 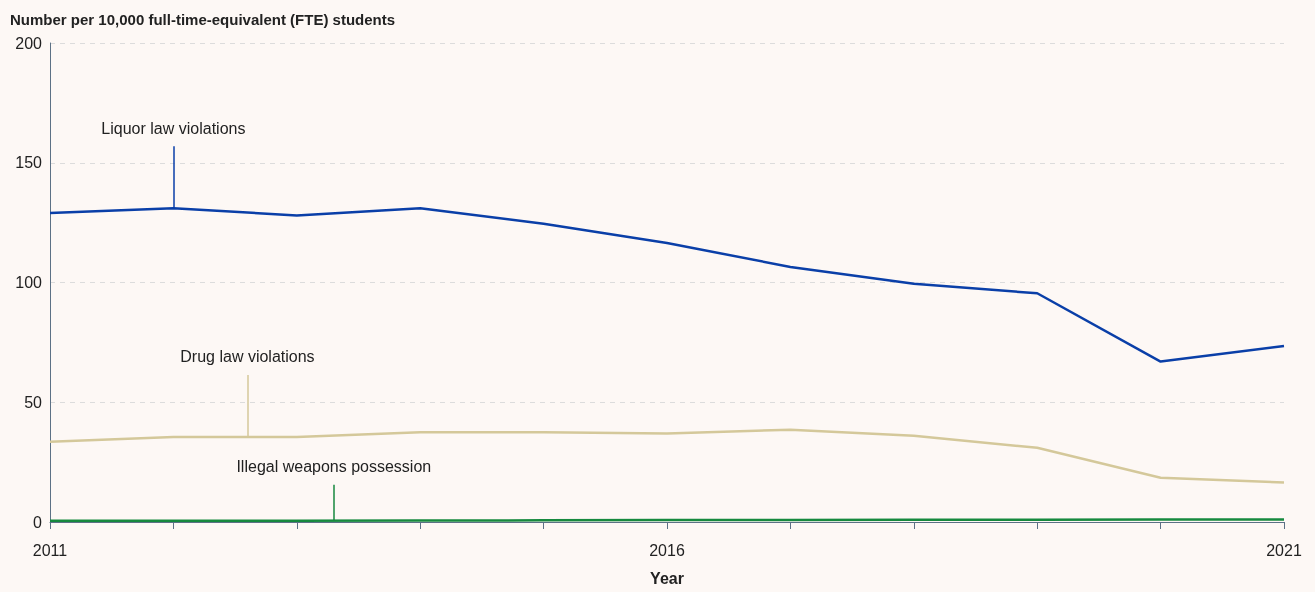 I want to click on y-tick-label: 200, so click(x=29, y=43).